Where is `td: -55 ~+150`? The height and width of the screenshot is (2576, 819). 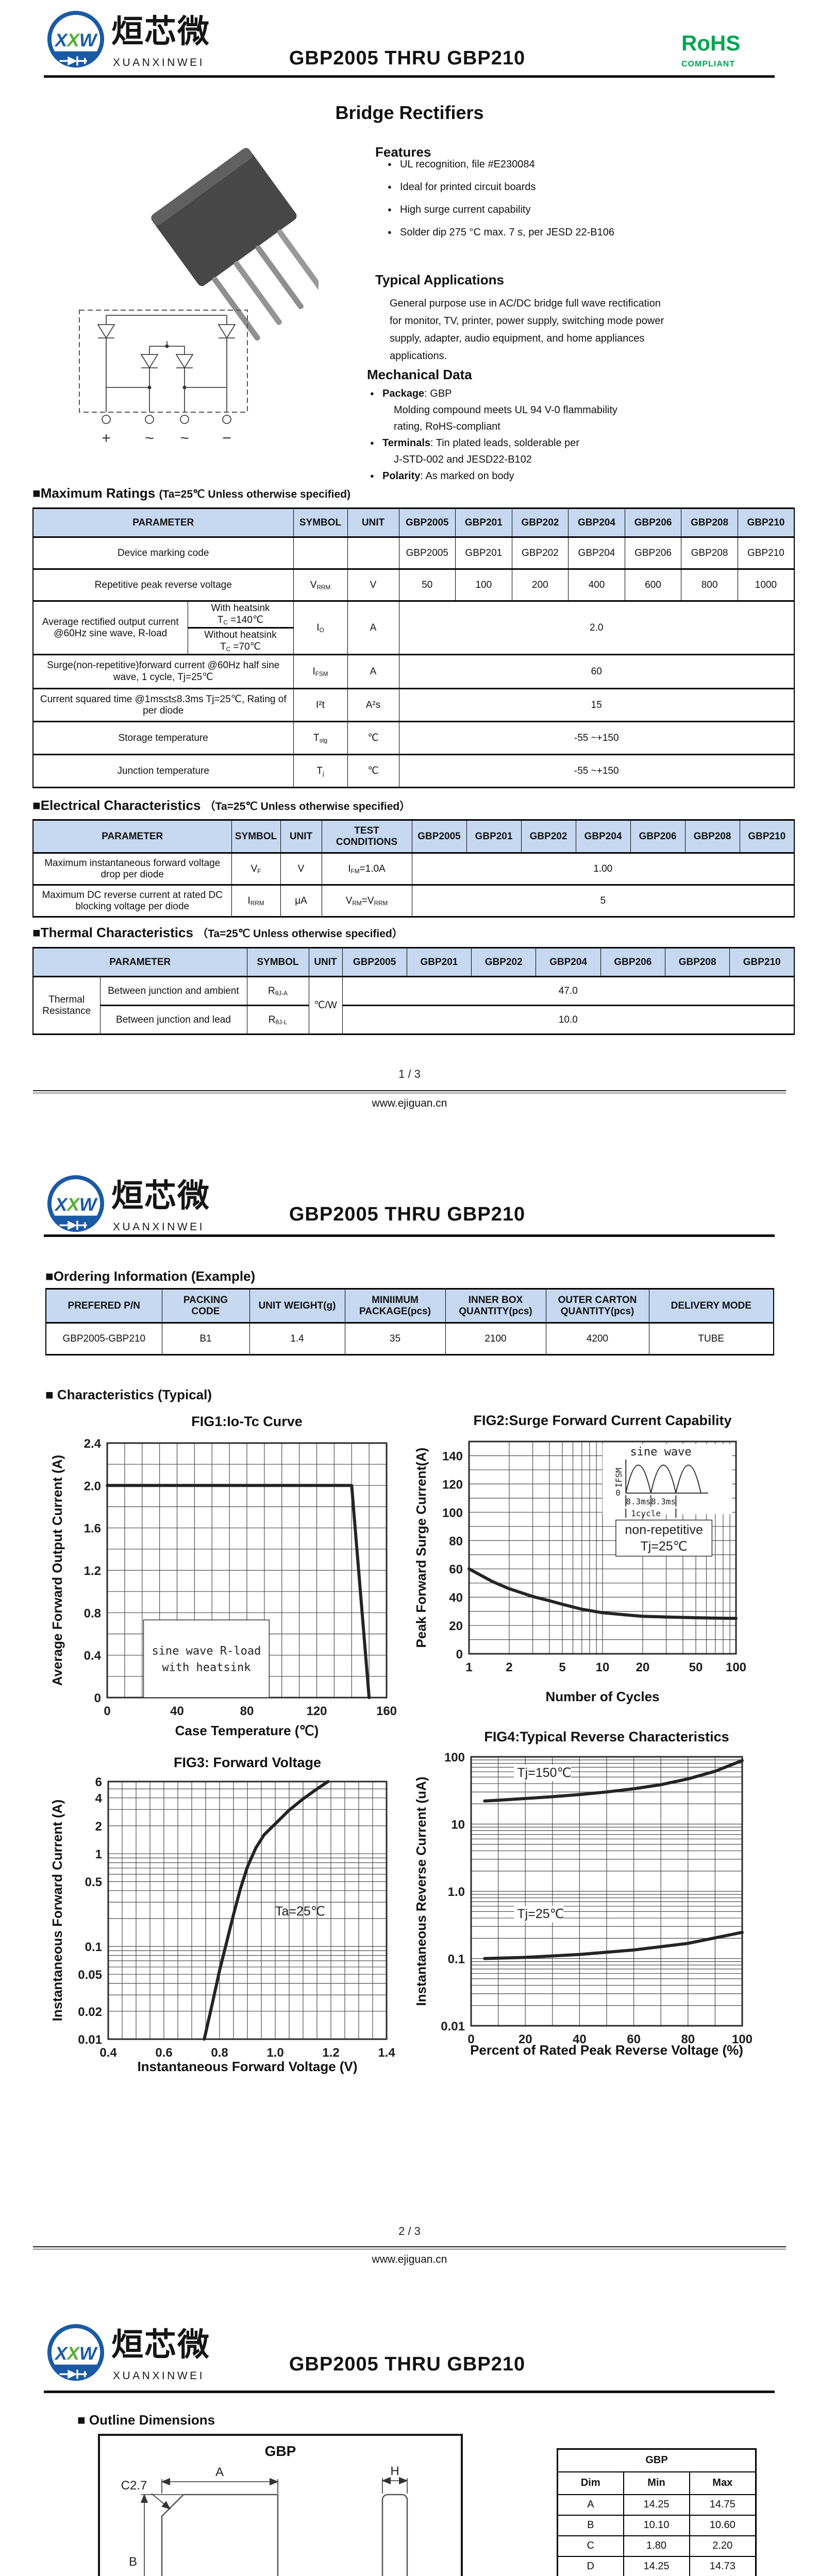
td: -55 ~+150 is located at coordinates (596, 738).